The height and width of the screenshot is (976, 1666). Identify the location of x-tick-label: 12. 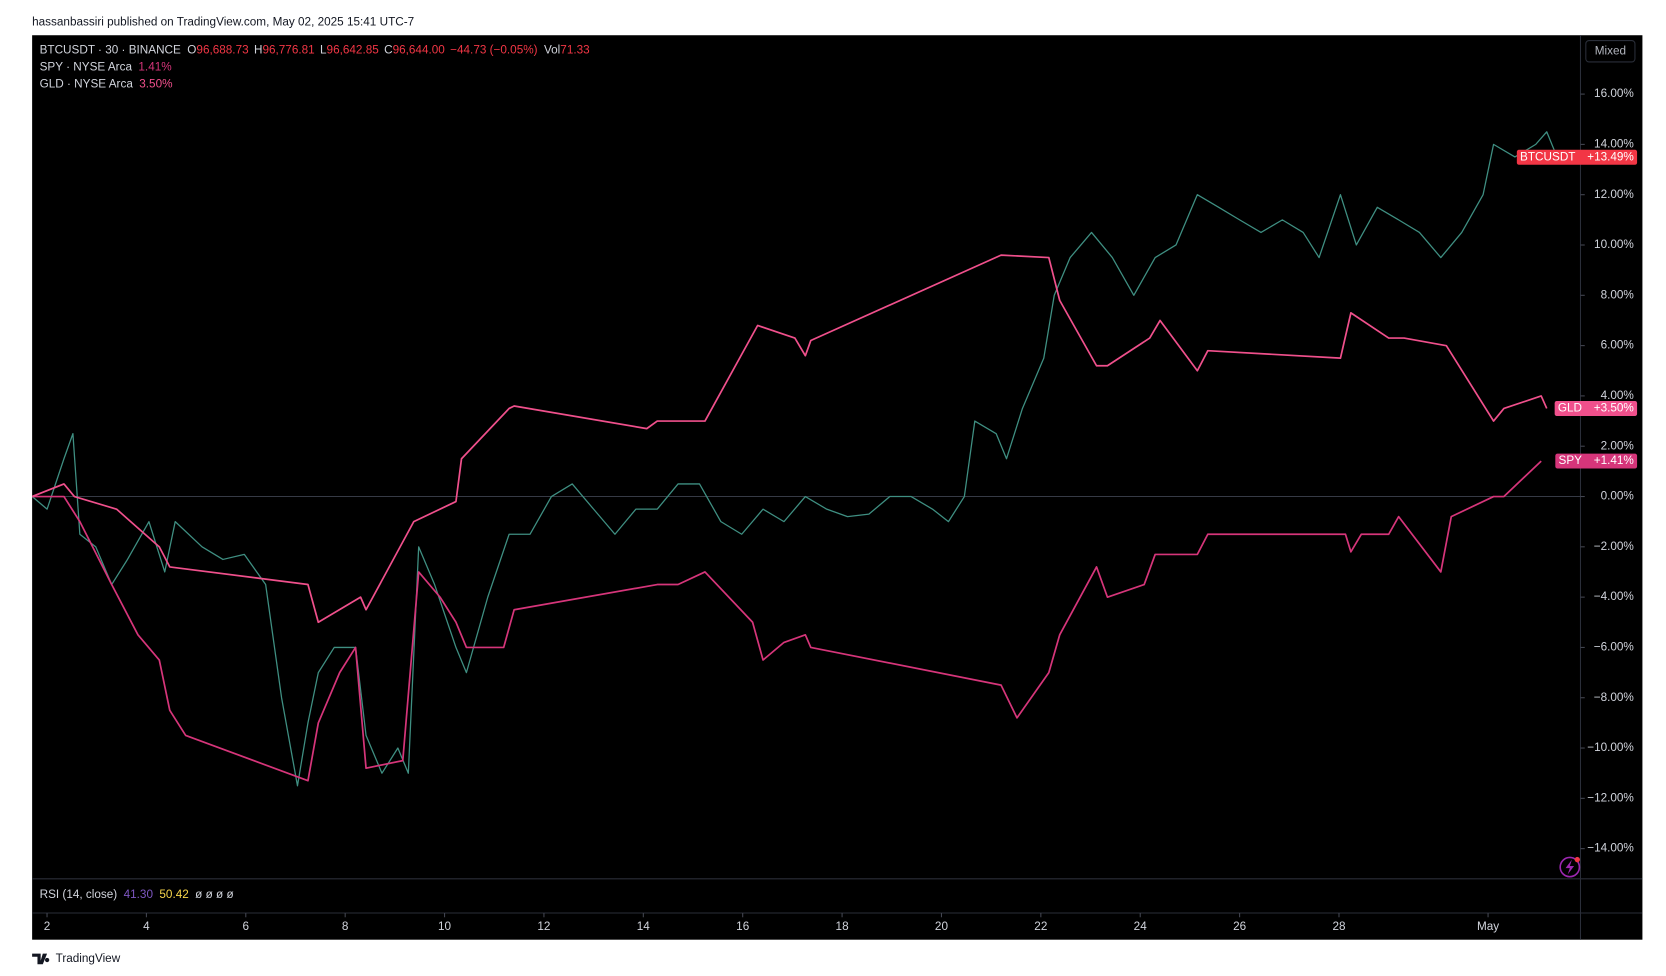
(543, 926).